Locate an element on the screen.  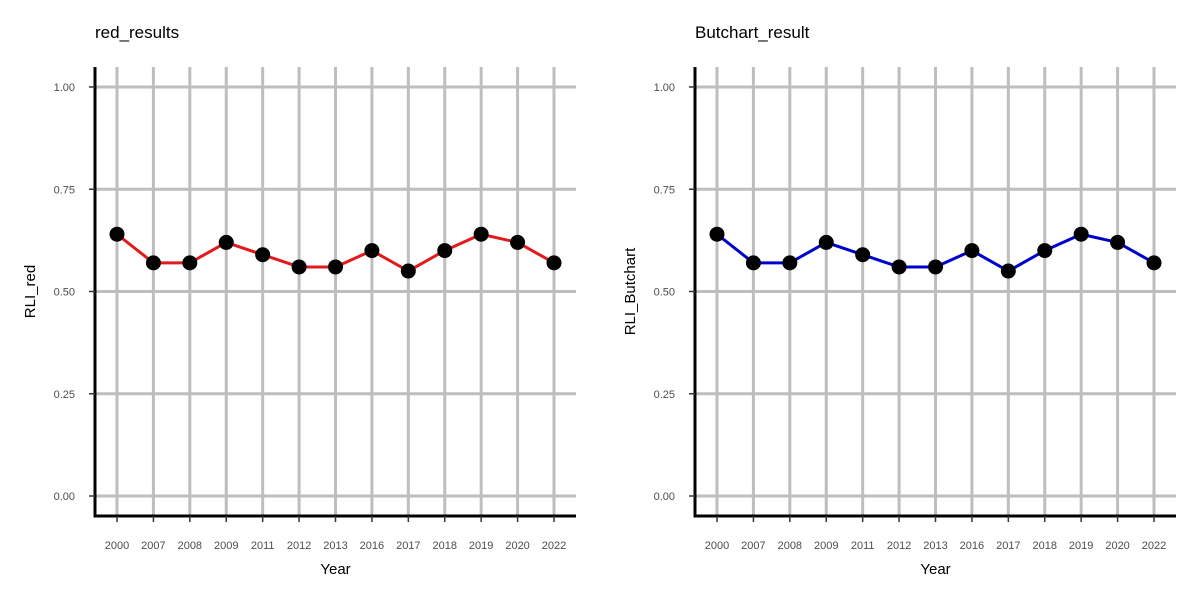
chart-title: red_results is located at coordinates (137, 32).